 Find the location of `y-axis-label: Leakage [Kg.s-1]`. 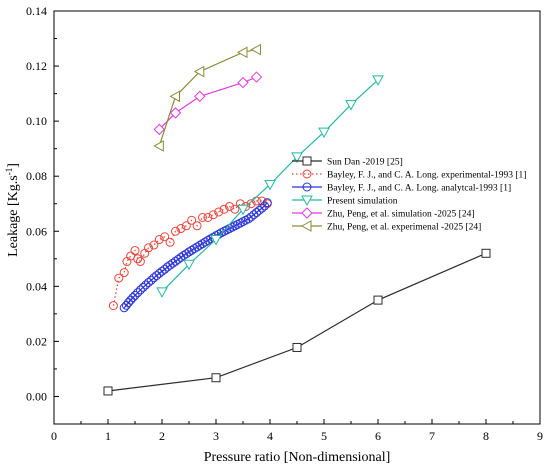

y-axis-label: Leakage [Kg.s-1] is located at coordinates (12, 210).